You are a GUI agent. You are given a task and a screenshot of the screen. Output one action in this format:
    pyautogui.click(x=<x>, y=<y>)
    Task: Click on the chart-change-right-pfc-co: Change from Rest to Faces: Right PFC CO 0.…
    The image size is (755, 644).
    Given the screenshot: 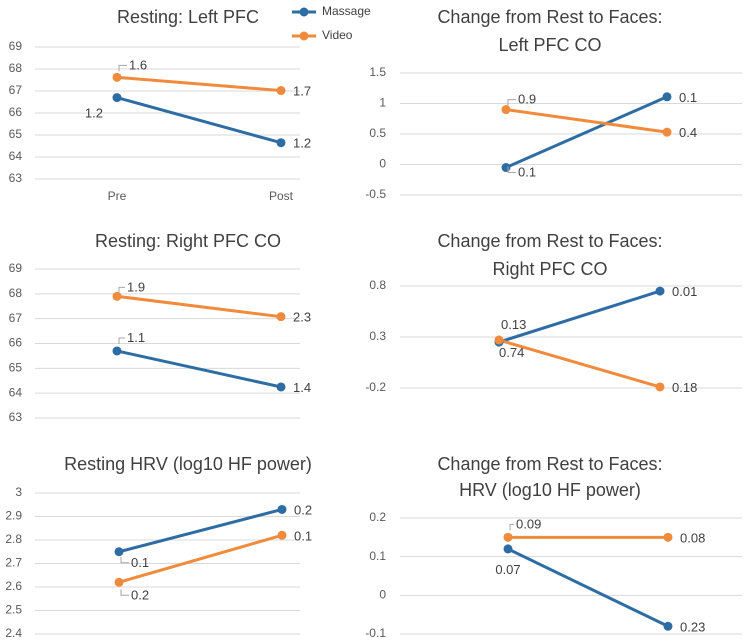 What is the action you would take?
    pyautogui.click(x=553, y=313)
    